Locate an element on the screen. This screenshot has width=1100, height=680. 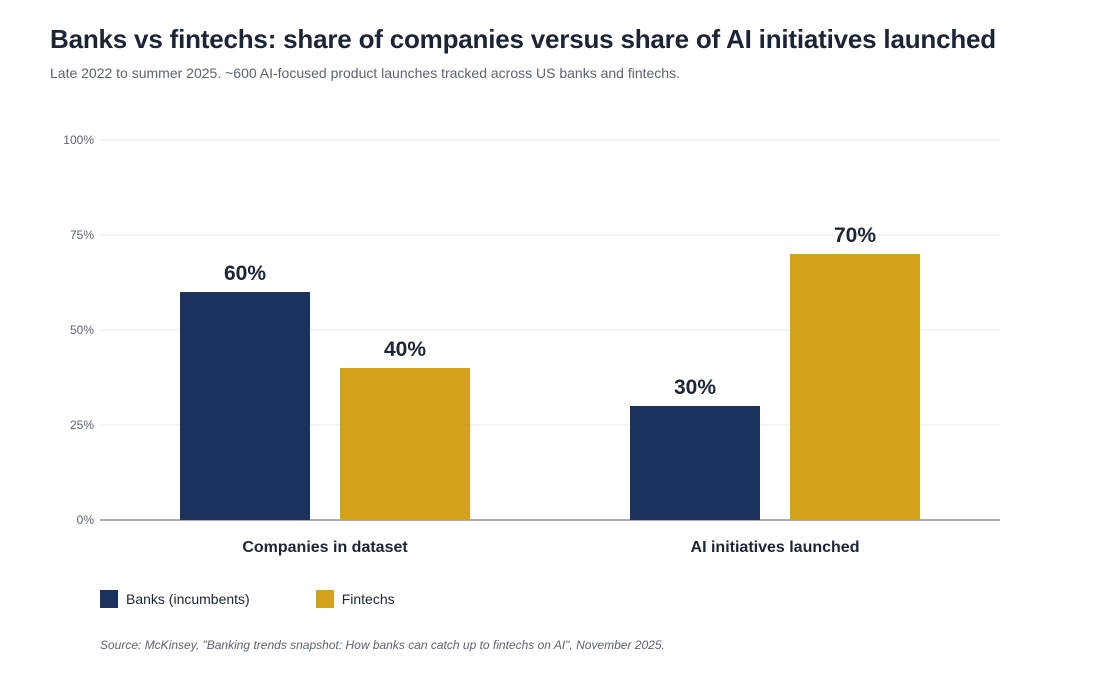
legend-item-fintechs: Fintechs is located at coordinates (355, 599).